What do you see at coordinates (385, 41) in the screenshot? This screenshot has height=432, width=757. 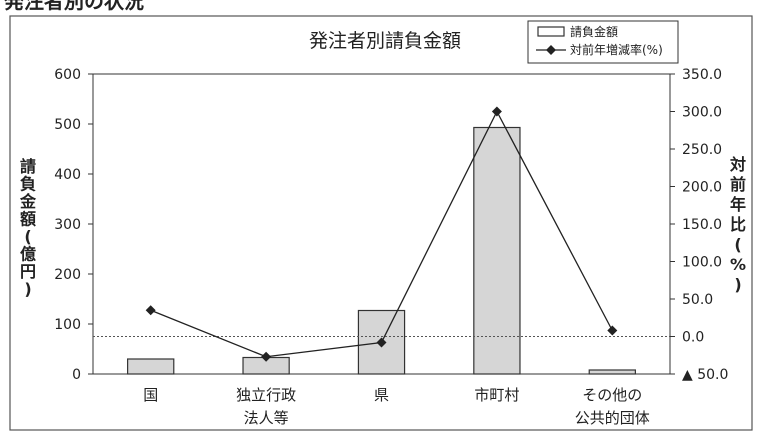 I see `chart-title: 発注者別請負金額` at bounding box center [385, 41].